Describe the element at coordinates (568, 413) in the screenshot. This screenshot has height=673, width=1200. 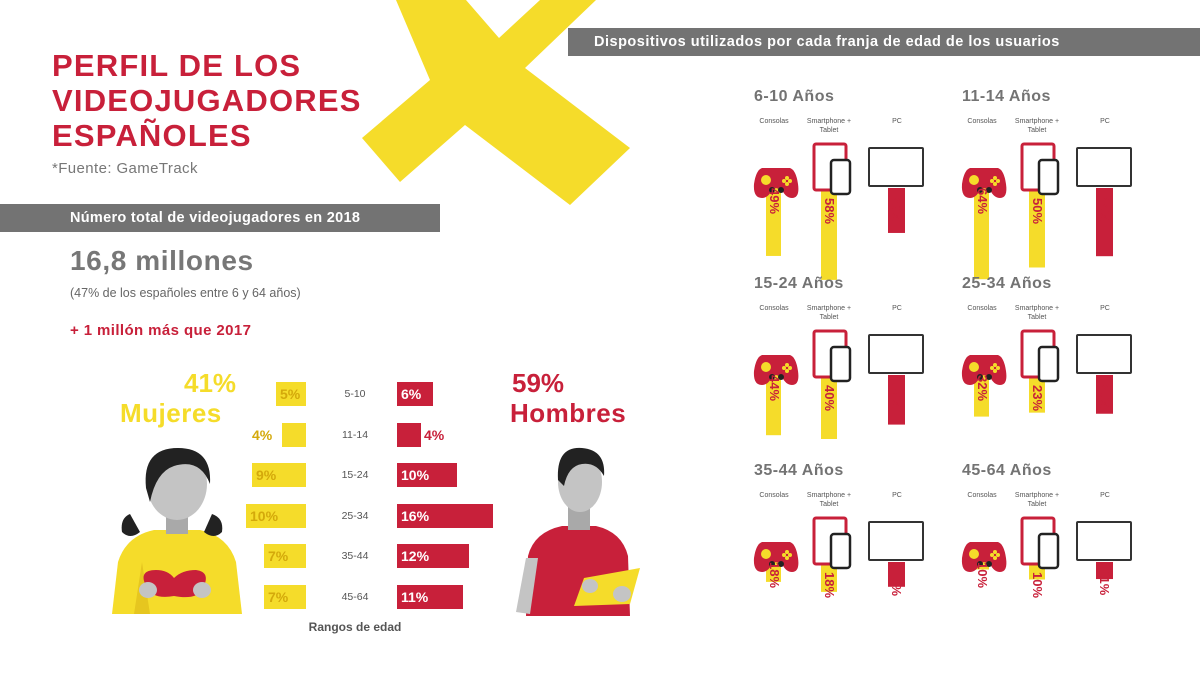
I see `men-label: Hombres` at that location.